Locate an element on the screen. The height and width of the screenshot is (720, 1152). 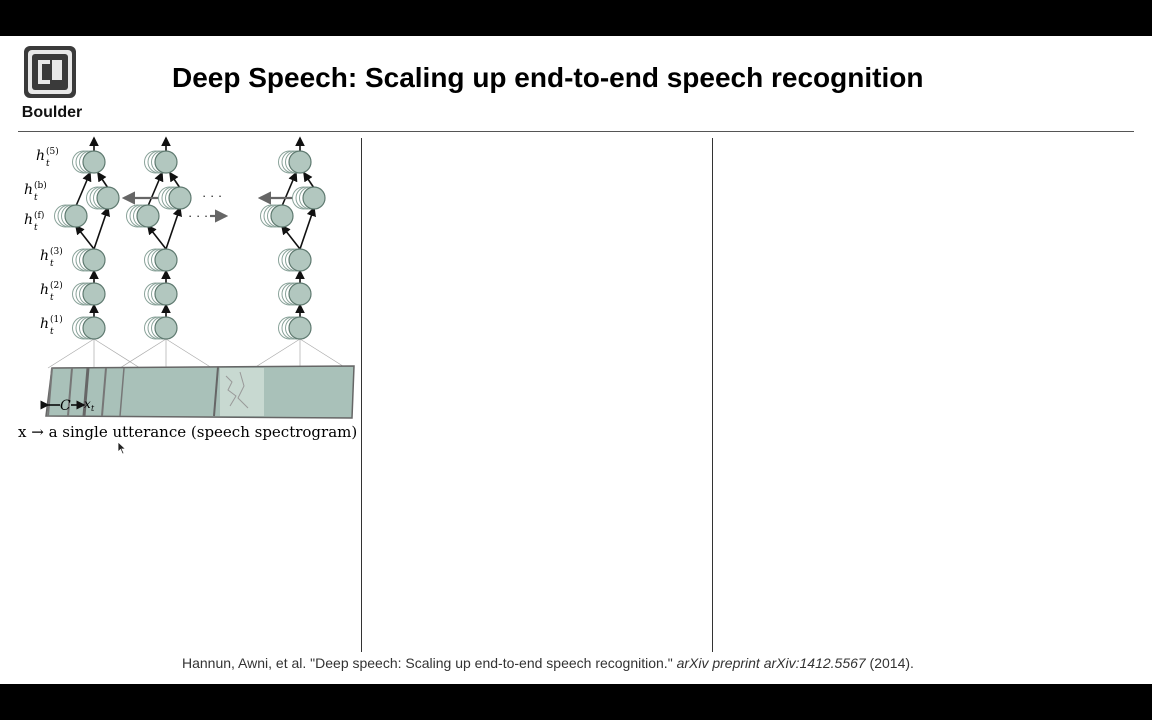
citation-year: (2014). is located at coordinates (889, 663).